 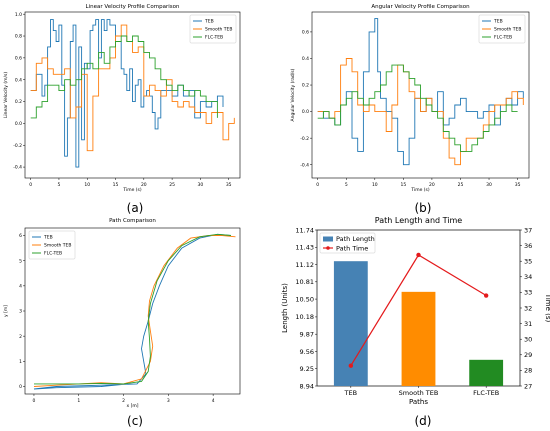 What do you see at coordinates (304, 230) in the screenshot?
I see `y-tick-label: 11.74` at bounding box center [304, 230].